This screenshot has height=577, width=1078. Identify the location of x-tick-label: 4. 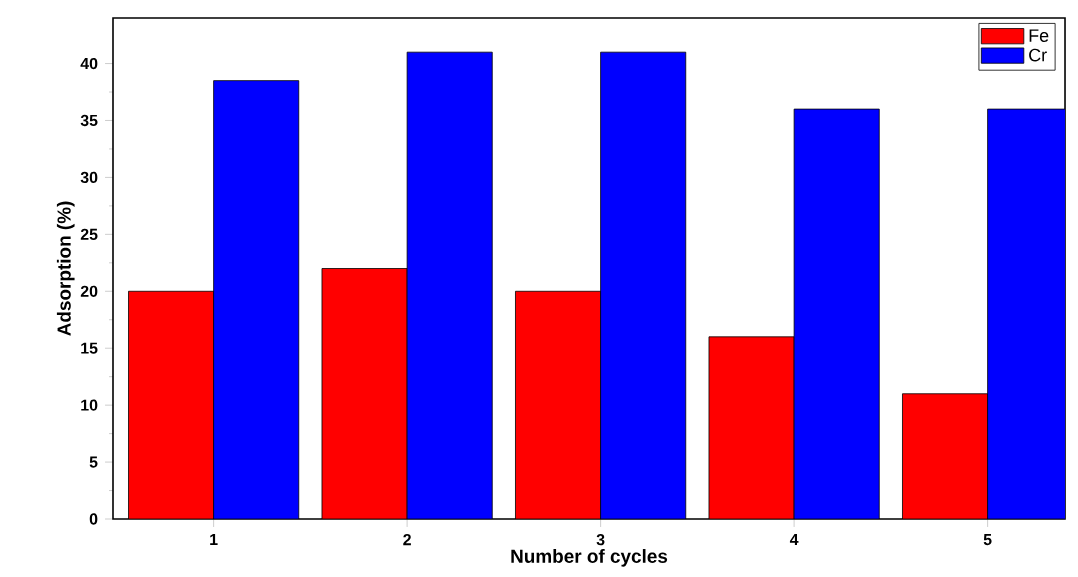
(794, 539).